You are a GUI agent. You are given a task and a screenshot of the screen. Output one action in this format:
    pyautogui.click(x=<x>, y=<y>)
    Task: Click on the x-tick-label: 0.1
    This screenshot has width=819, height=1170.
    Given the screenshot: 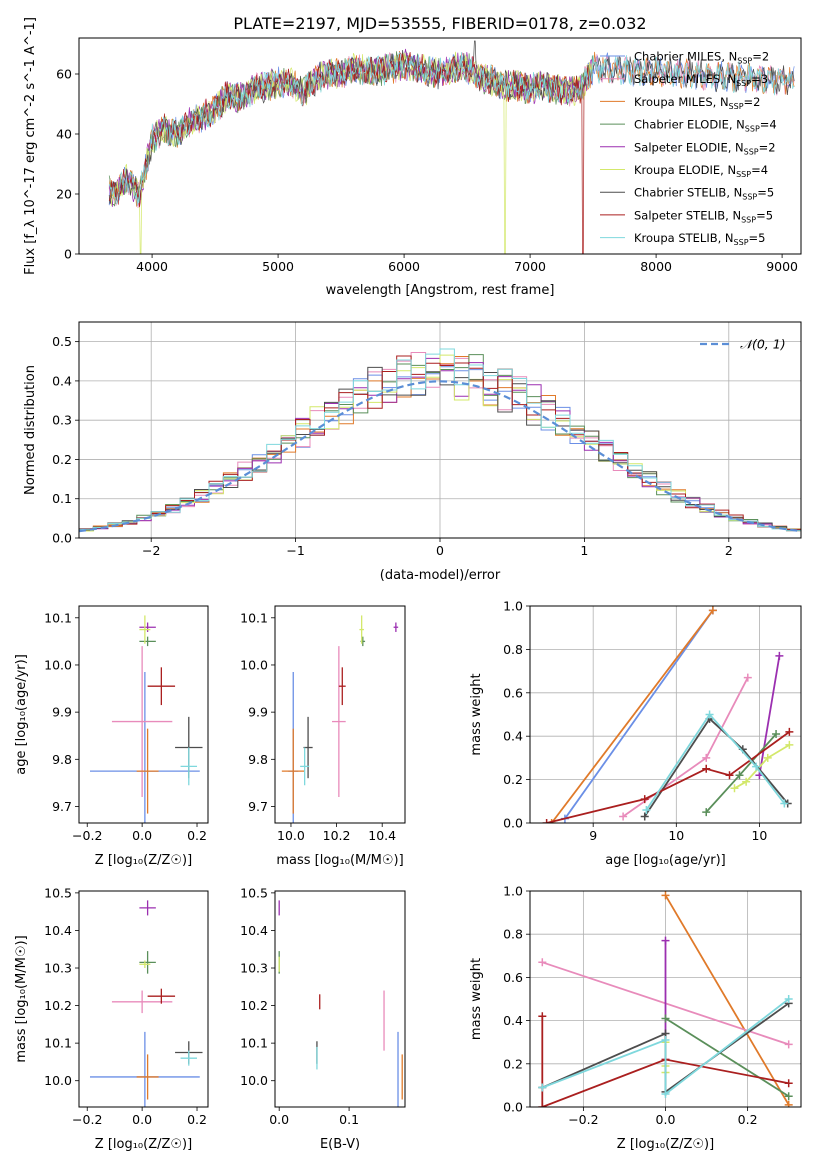 What is the action you would take?
    pyautogui.click(x=349, y=1119)
    